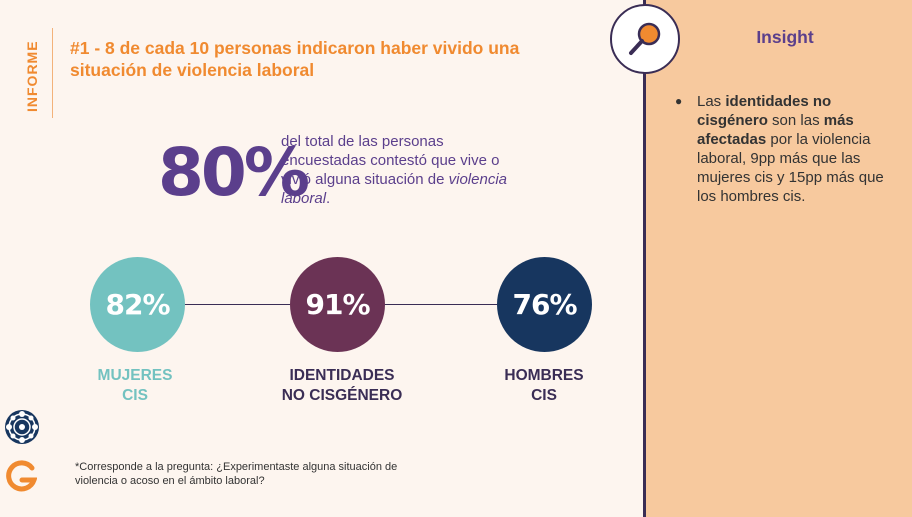  What do you see at coordinates (32, 76) in the screenshot?
I see `section-label: INFORME` at bounding box center [32, 76].